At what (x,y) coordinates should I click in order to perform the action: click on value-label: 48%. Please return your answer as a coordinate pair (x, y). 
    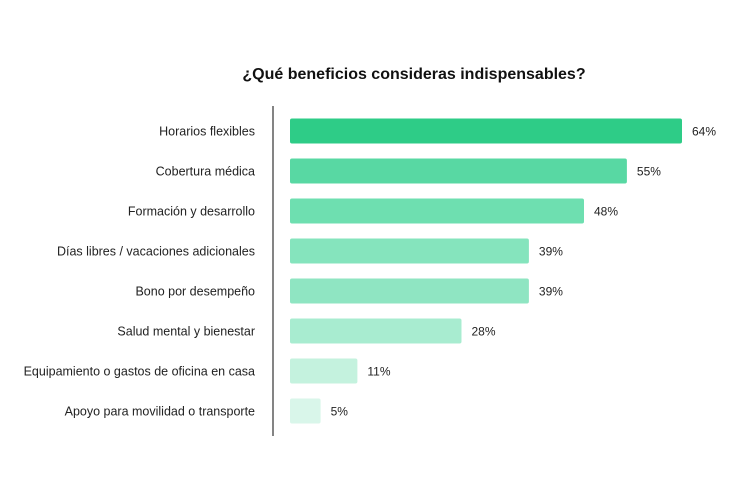
    Looking at the image, I should click on (606, 212).